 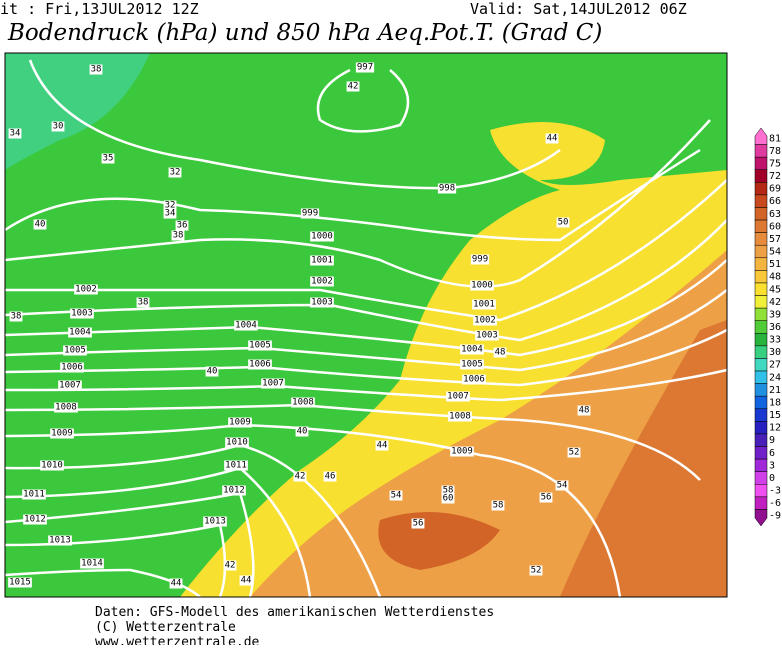 What do you see at coordinates (775, 415) in the screenshot?
I see `colorbar-label: 15` at bounding box center [775, 415].